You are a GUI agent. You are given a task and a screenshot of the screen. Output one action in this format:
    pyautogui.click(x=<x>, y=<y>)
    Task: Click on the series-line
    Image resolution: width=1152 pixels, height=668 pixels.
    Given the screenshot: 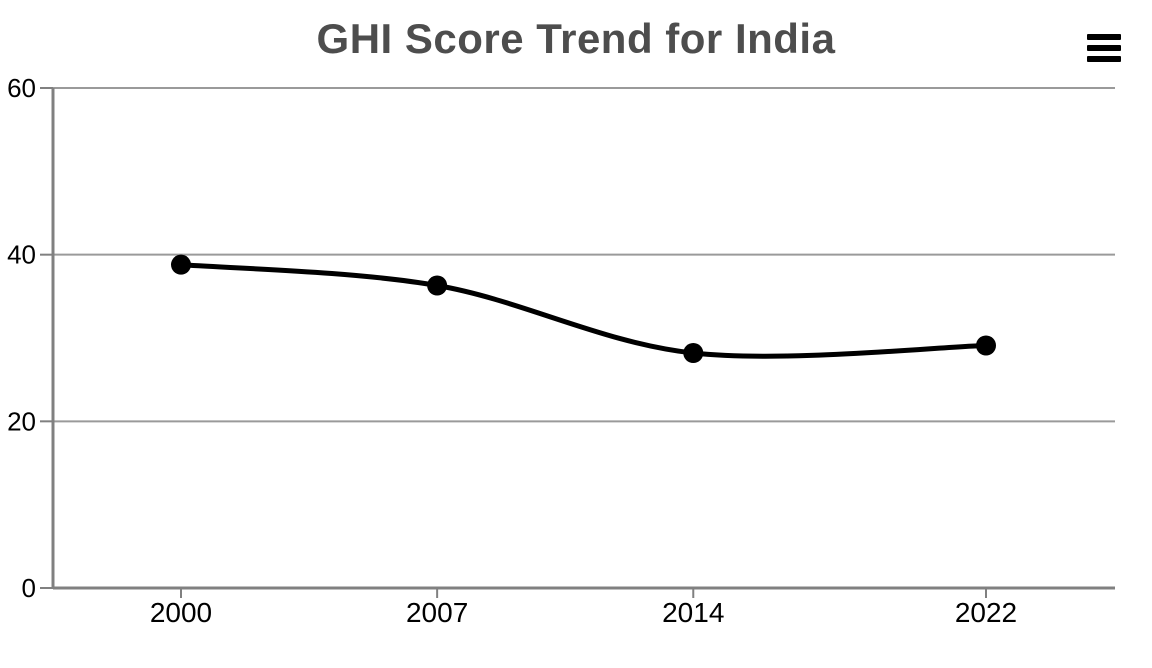 What is the action you would take?
    pyautogui.click(x=583, y=310)
    